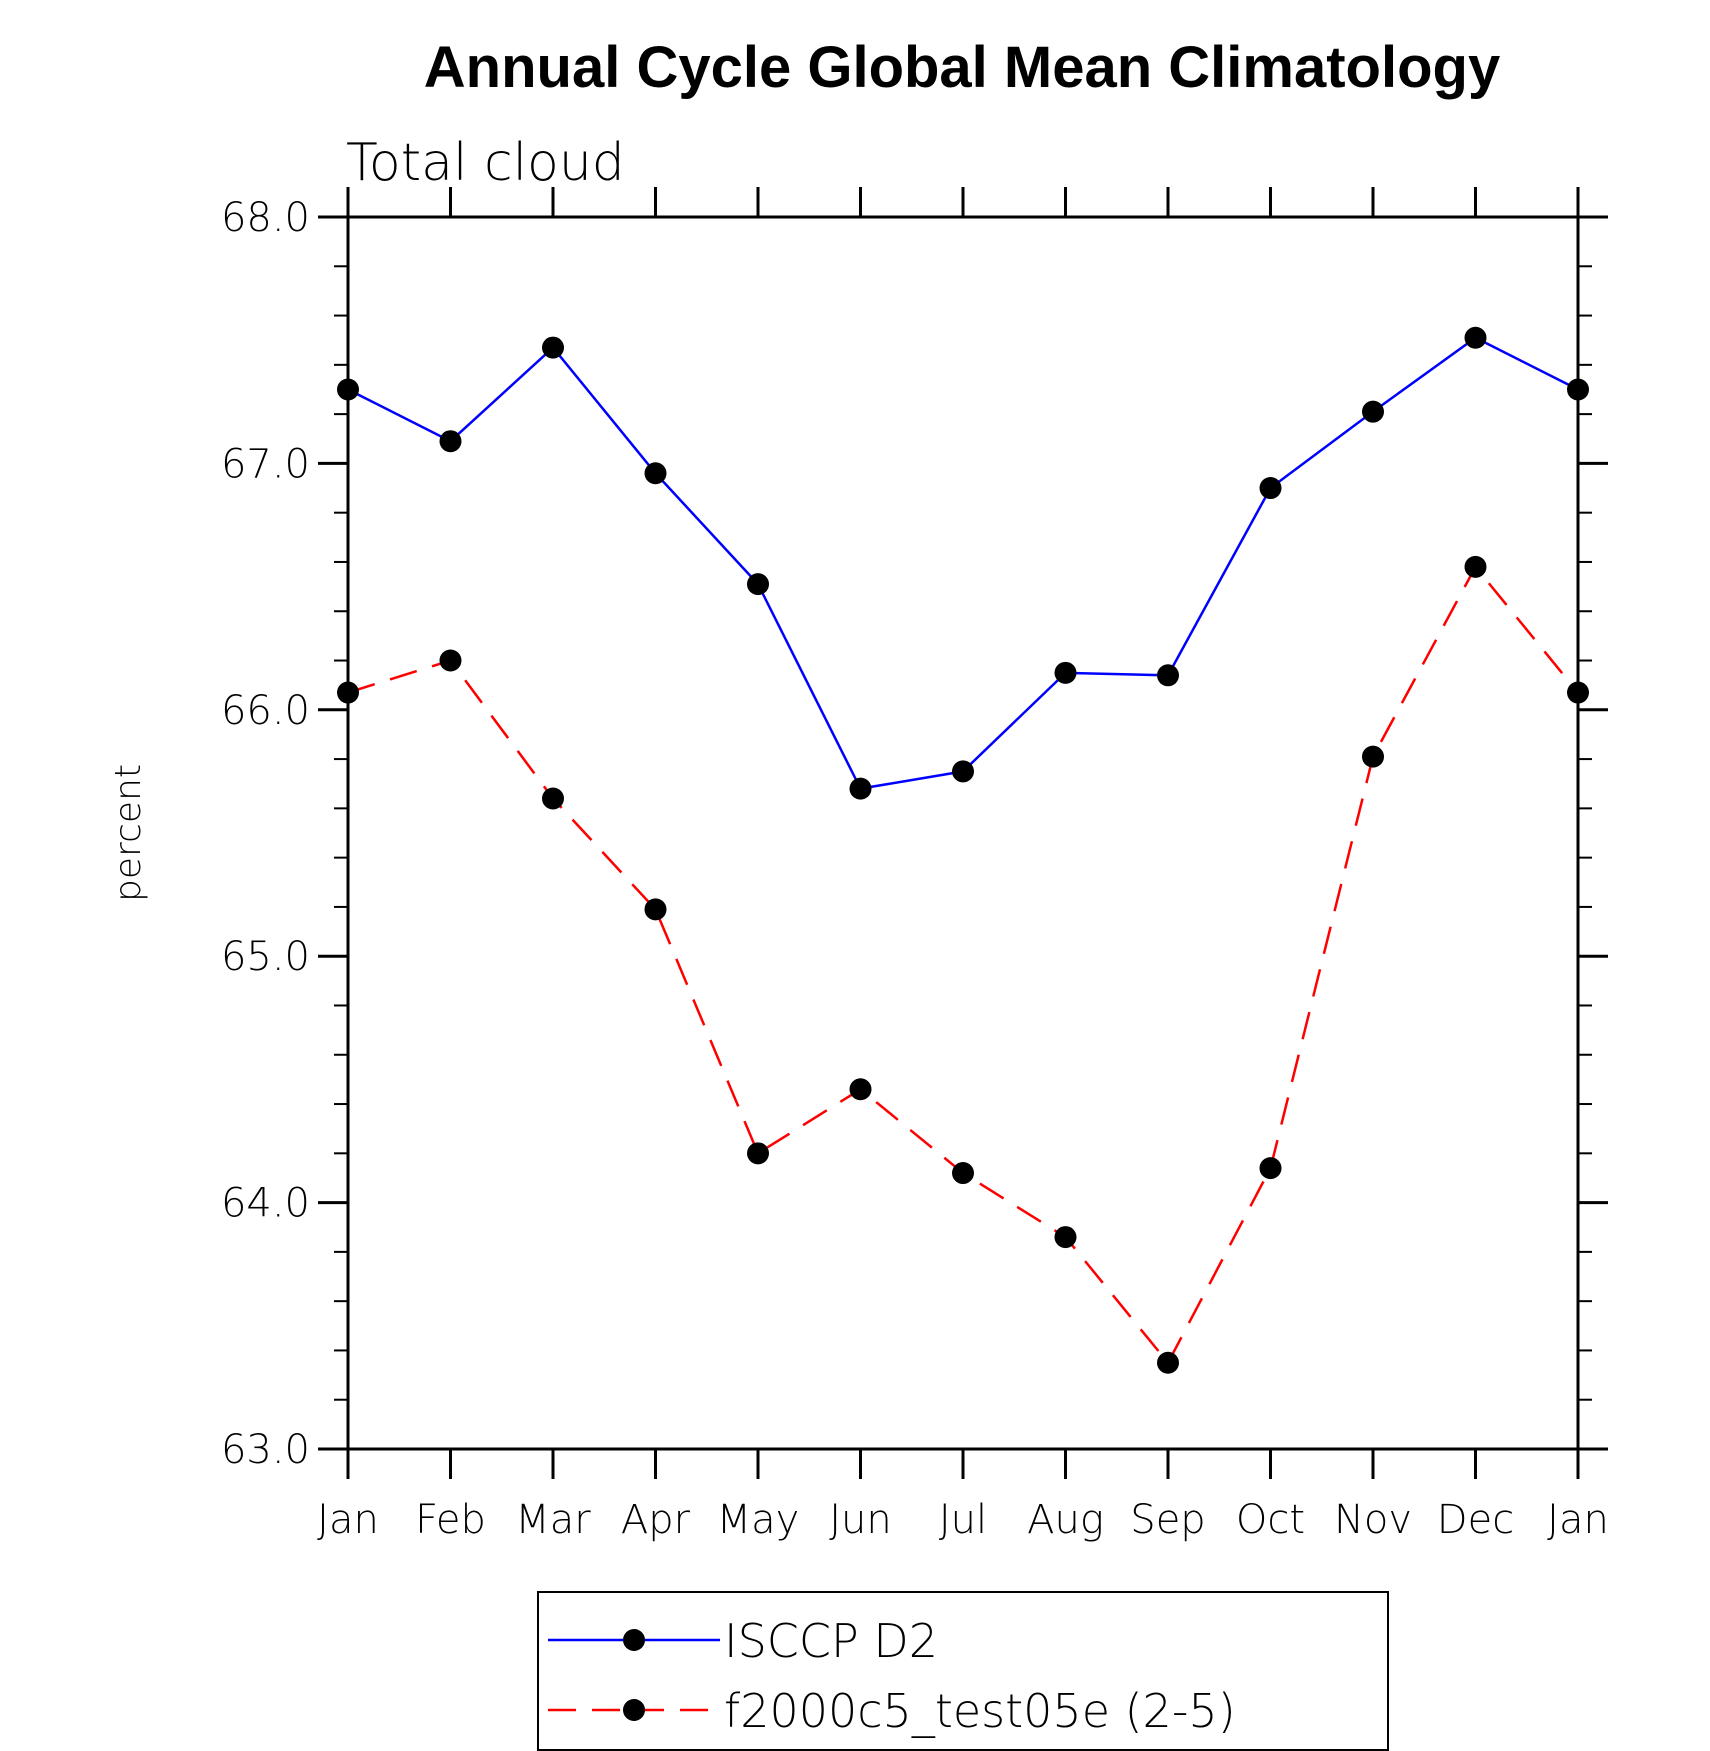 The width and height of the screenshot is (1710, 1751). What do you see at coordinates (758, 1520) in the screenshot?
I see `x-tick-label: May` at bounding box center [758, 1520].